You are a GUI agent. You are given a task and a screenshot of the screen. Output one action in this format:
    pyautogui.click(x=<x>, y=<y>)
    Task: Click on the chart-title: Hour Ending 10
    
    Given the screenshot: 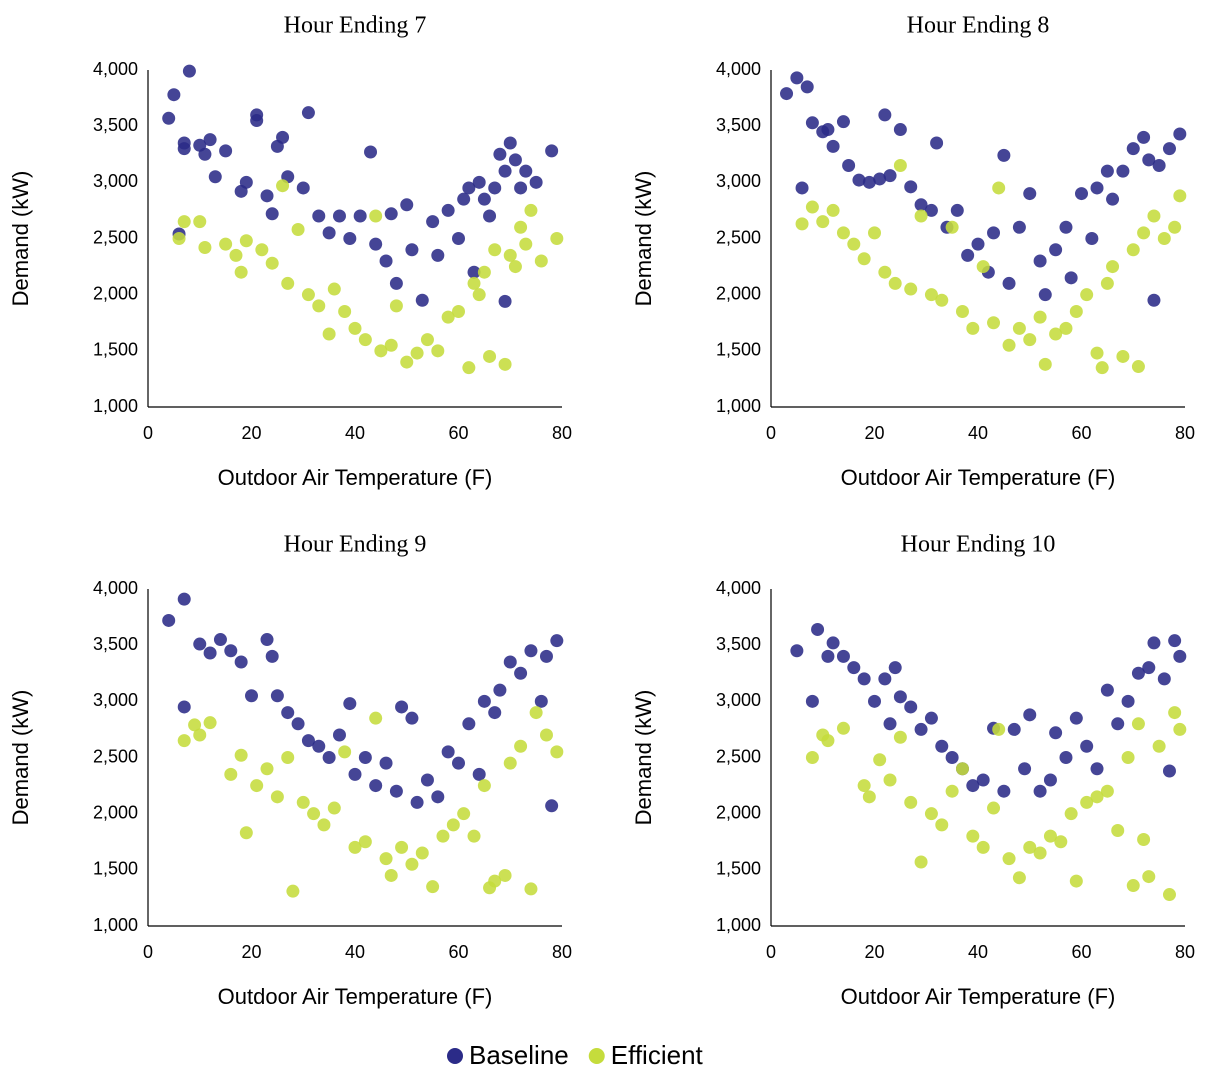 What is the action you would take?
    pyautogui.click(x=978, y=545)
    